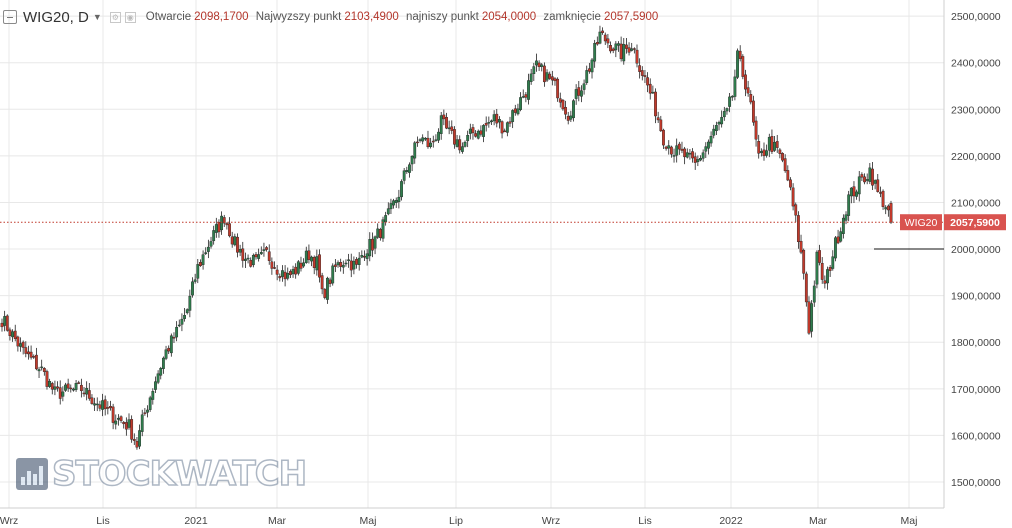  What do you see at coordinates (509, 17) in the screenshot?
I see `low-value: 2054,0000` at bounding box center [509, 17].